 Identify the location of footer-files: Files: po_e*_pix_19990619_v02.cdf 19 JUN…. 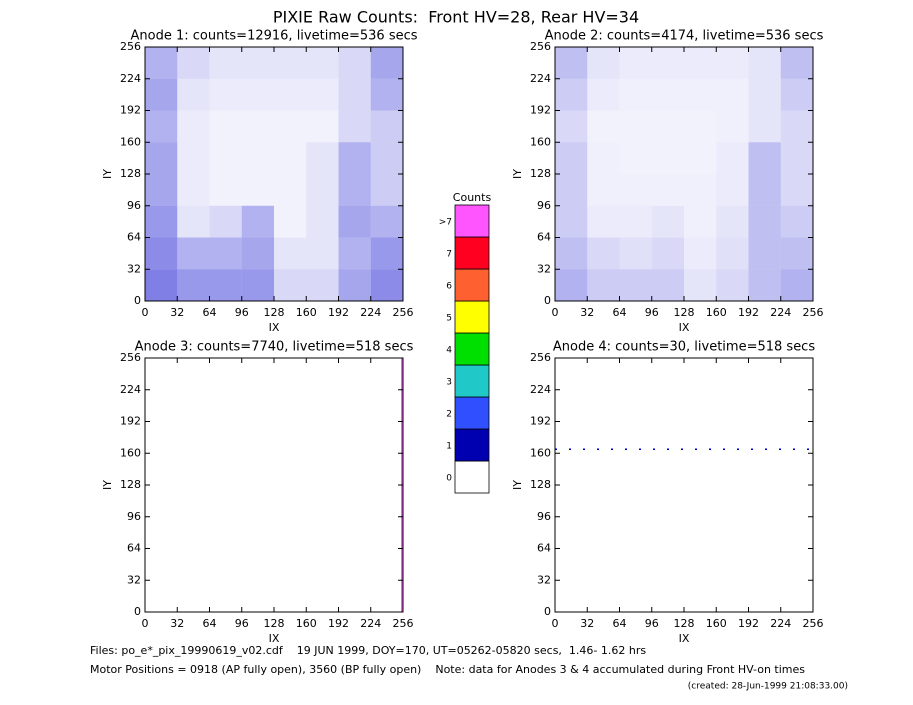
(368, 650).